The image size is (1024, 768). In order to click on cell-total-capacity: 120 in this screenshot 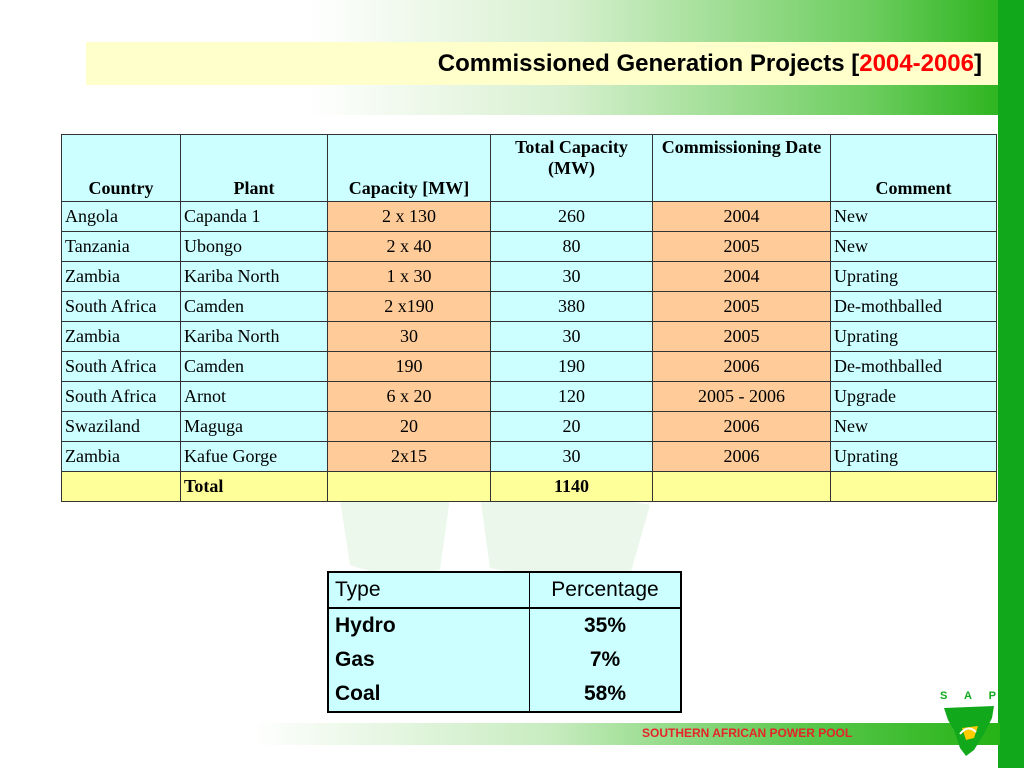, I will do `click(571, 396)`.